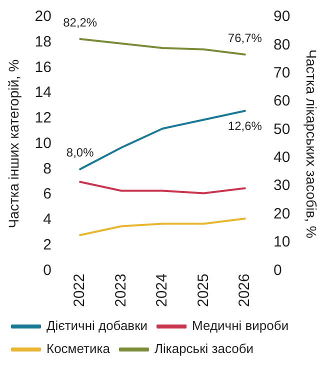 The height and width of the screenshot is (366, 325). What do you see at coordinates (245, 126) in the screenshot?
I see `data-label: 12,6%` at bounding box center [245, 126].